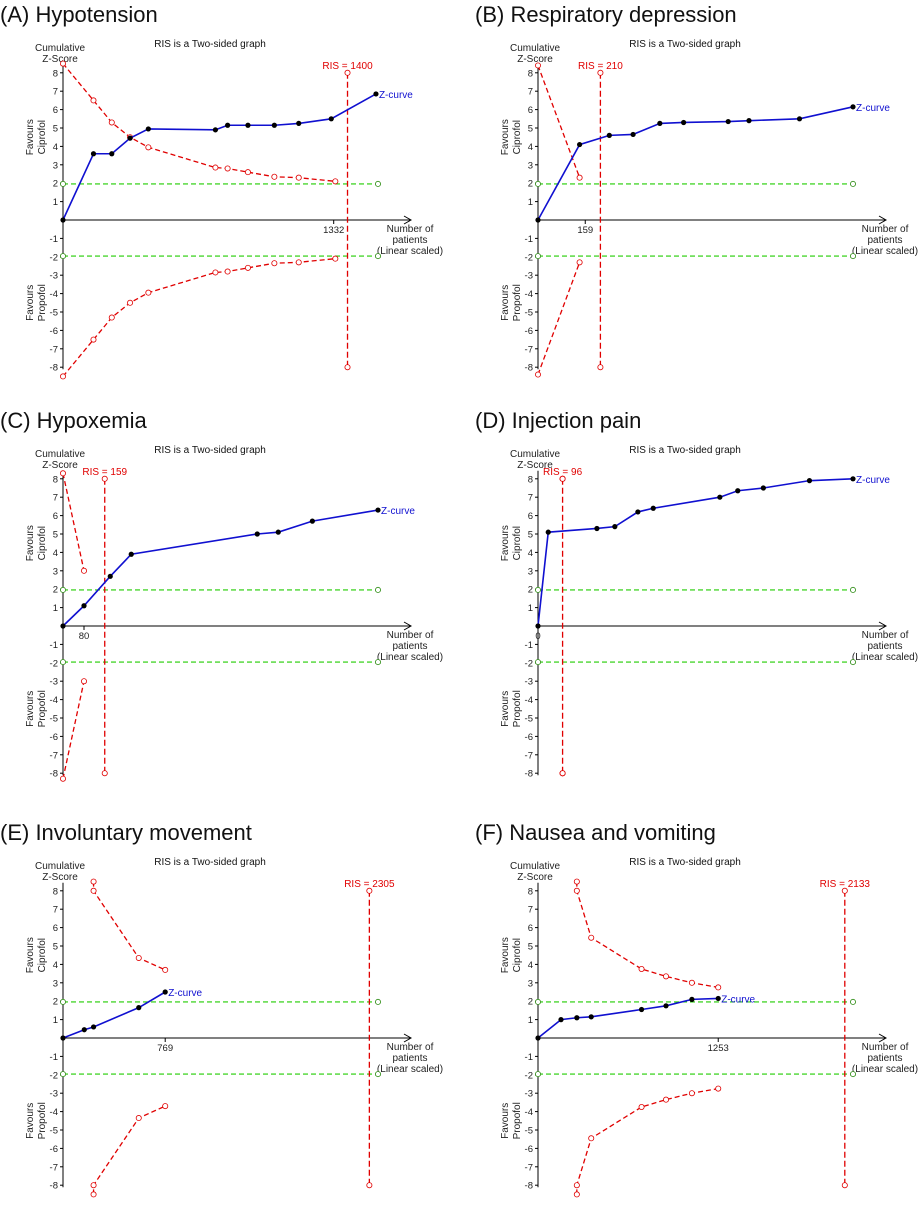 The width and height of the screenshot is (920, 1217). Describe the element at coordinates (585, 230) in the screenshot. I see `x-tick-label: 159` at that location.